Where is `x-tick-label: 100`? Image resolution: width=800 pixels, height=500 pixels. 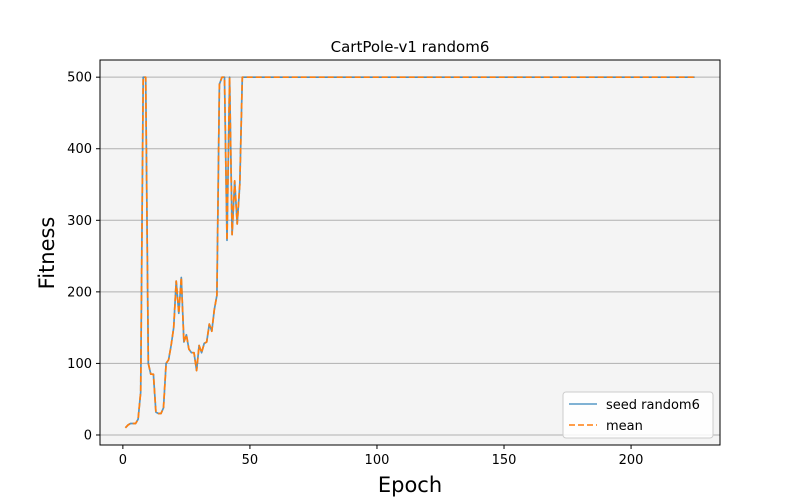
x-tick-label: 100 is located at coordinates (377, 460).